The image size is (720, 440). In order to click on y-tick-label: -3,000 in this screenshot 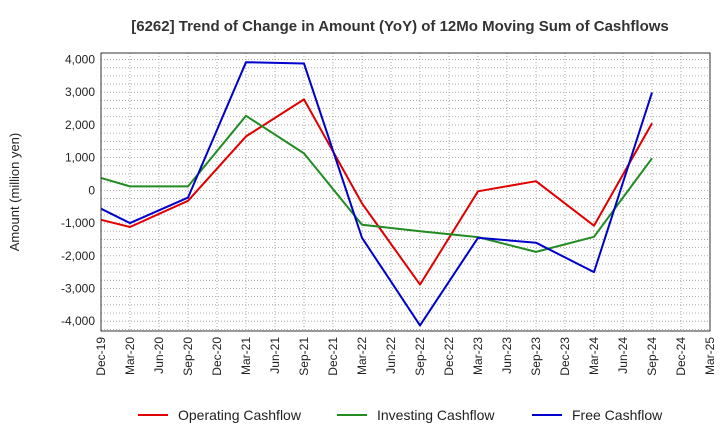, I will do `click(78, 288)`.